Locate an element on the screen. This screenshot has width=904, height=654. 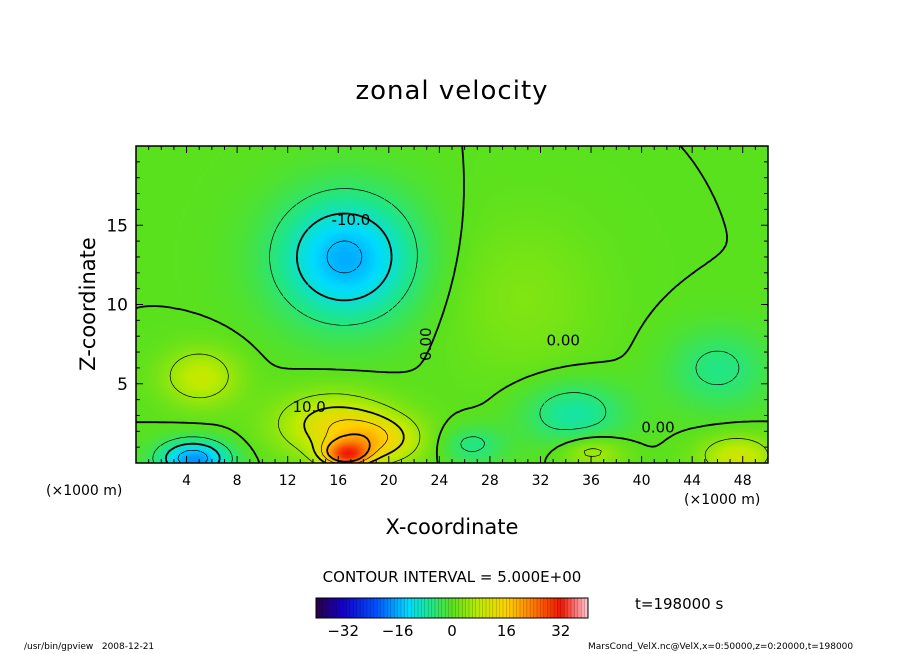
contour-label: 10.0 is located at coordinates (308, 407).